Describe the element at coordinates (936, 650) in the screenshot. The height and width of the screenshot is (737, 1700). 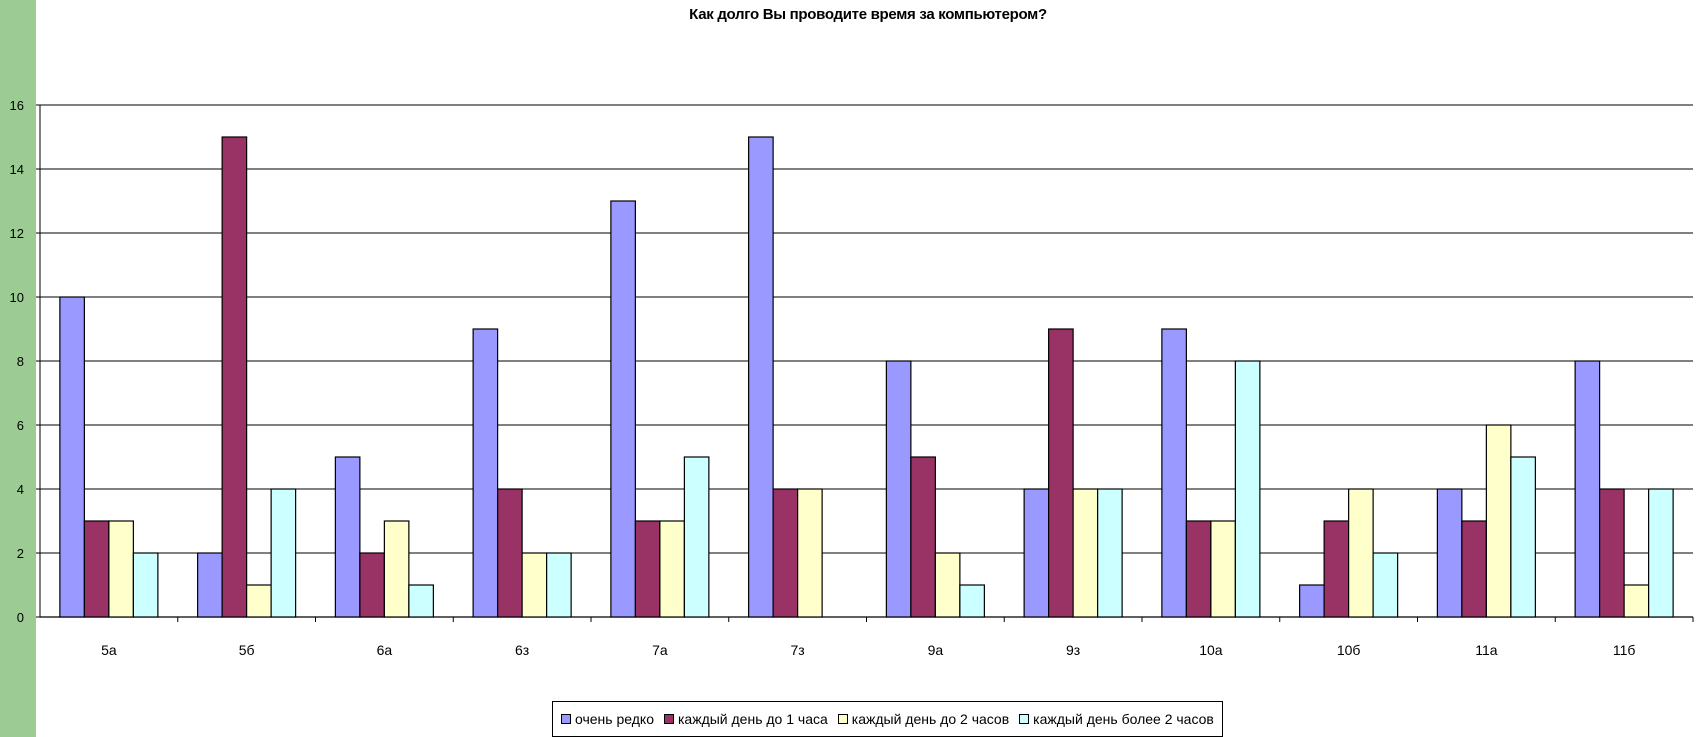
I see `x-tick-label-6: 9а` at that location.